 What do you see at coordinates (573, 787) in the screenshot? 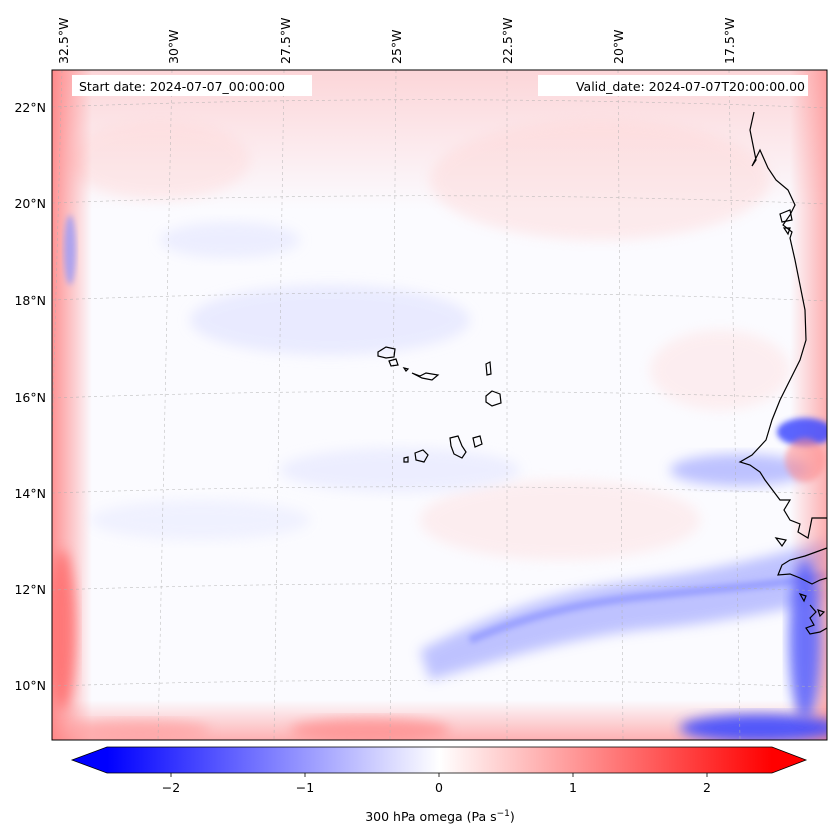
I see `colorbar-tick-label: 1` at bounding box center [573, 787].